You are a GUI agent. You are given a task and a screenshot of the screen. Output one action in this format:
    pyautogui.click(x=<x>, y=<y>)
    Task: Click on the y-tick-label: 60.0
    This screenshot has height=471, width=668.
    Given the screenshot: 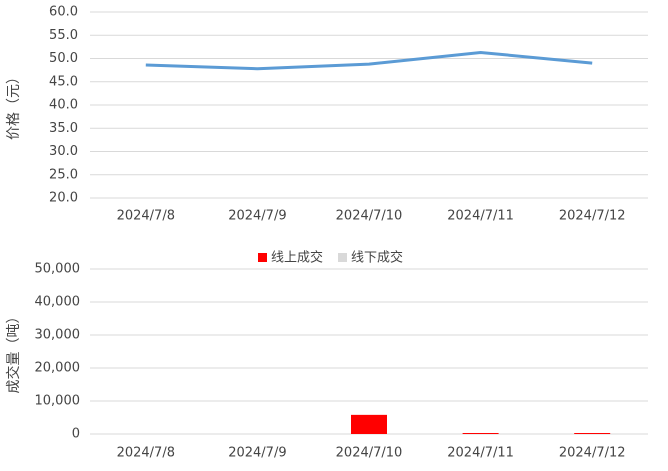 What is the action you would take?
    pyautogui.click(x=63, y=12)
    